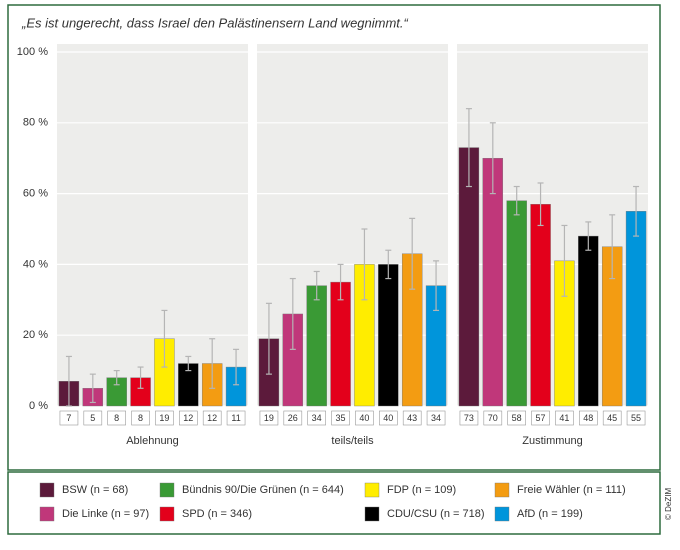 Image resolution: width=680 pixels, height=550 pixels. What do you see at coordinates (550, 514) in the screenshot?
I see `legend-label: AfD (n = 199)` at bounding box center [550, 514].